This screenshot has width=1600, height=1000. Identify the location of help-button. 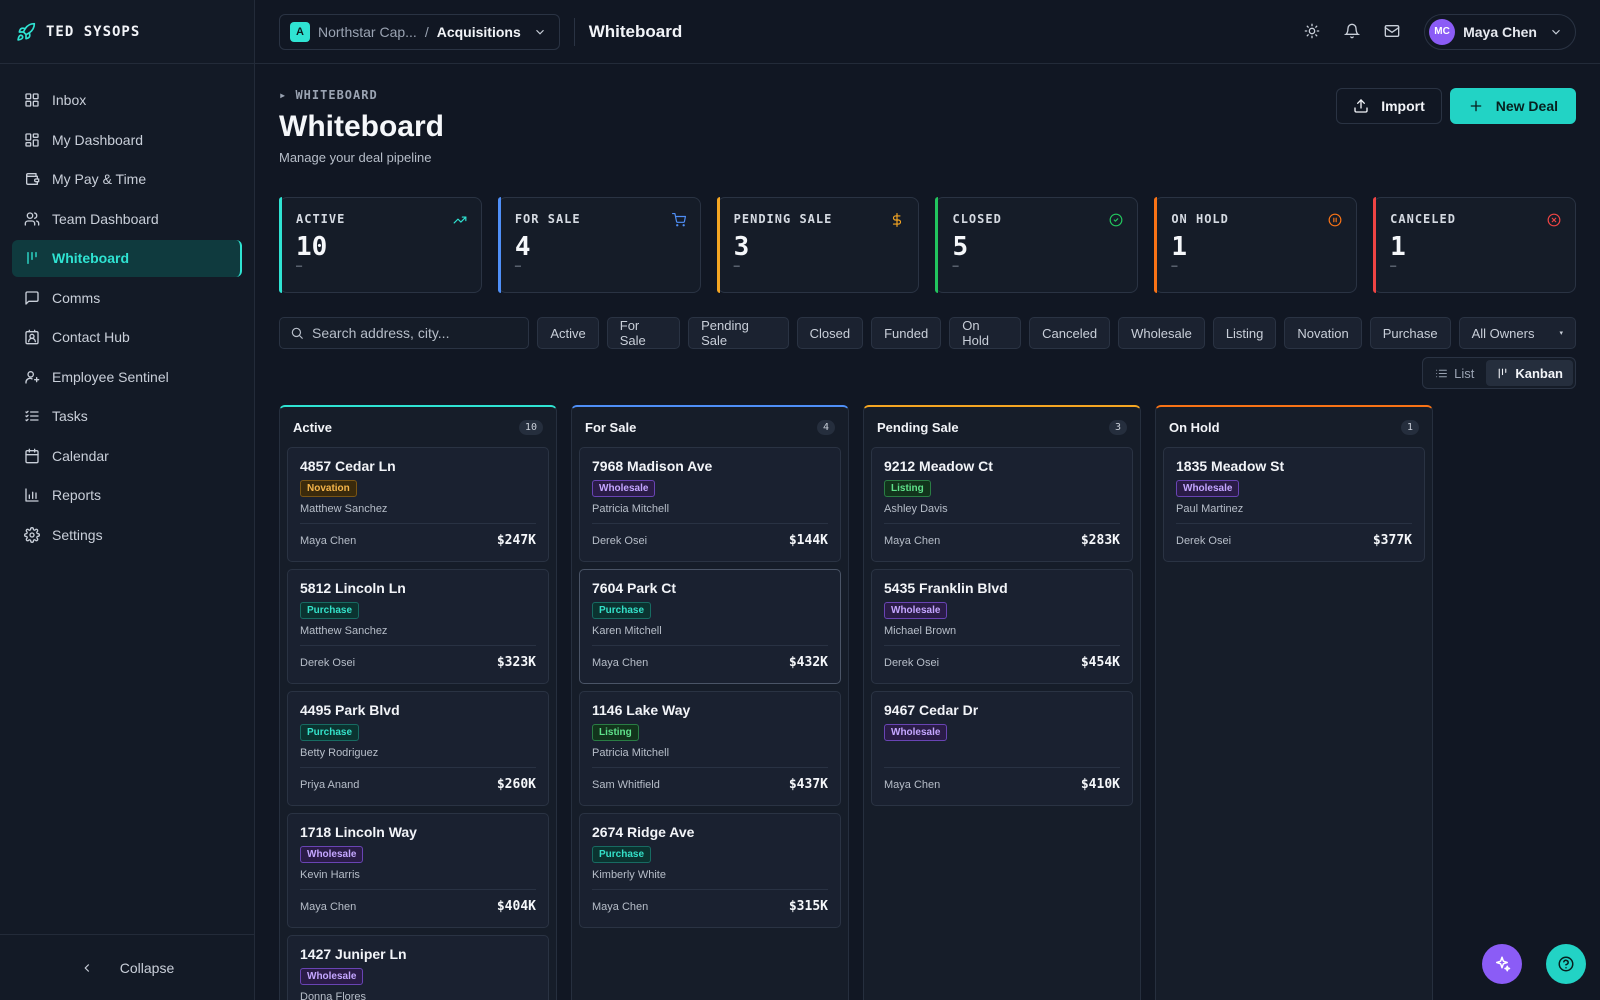
(1566, 964).